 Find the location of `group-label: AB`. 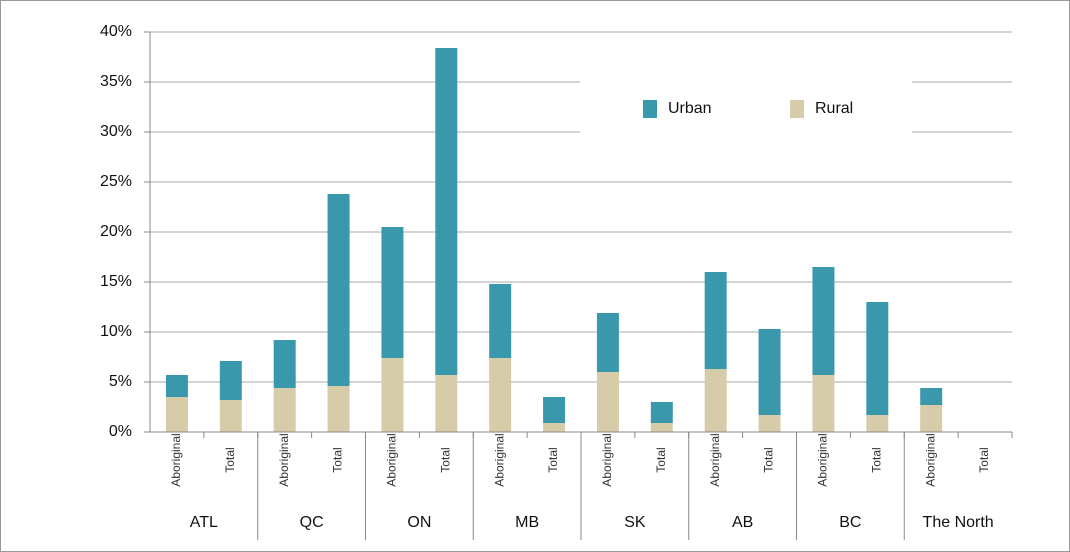

group-label: AB is located at coordinates (742, 522).